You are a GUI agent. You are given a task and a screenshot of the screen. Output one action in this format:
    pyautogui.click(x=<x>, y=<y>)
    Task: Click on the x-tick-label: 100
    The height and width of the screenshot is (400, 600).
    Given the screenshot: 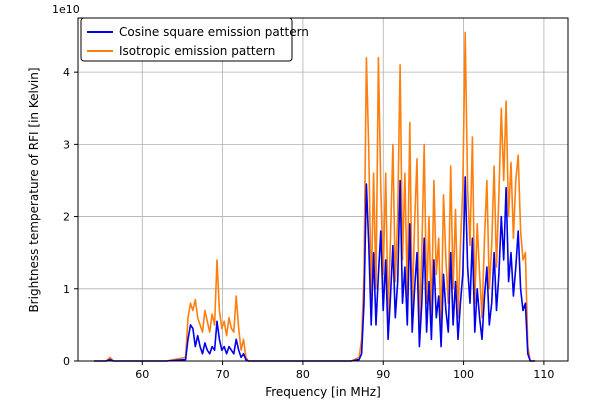 What is the action you would take?
    pyautogui.click(x=463, y=374)
    